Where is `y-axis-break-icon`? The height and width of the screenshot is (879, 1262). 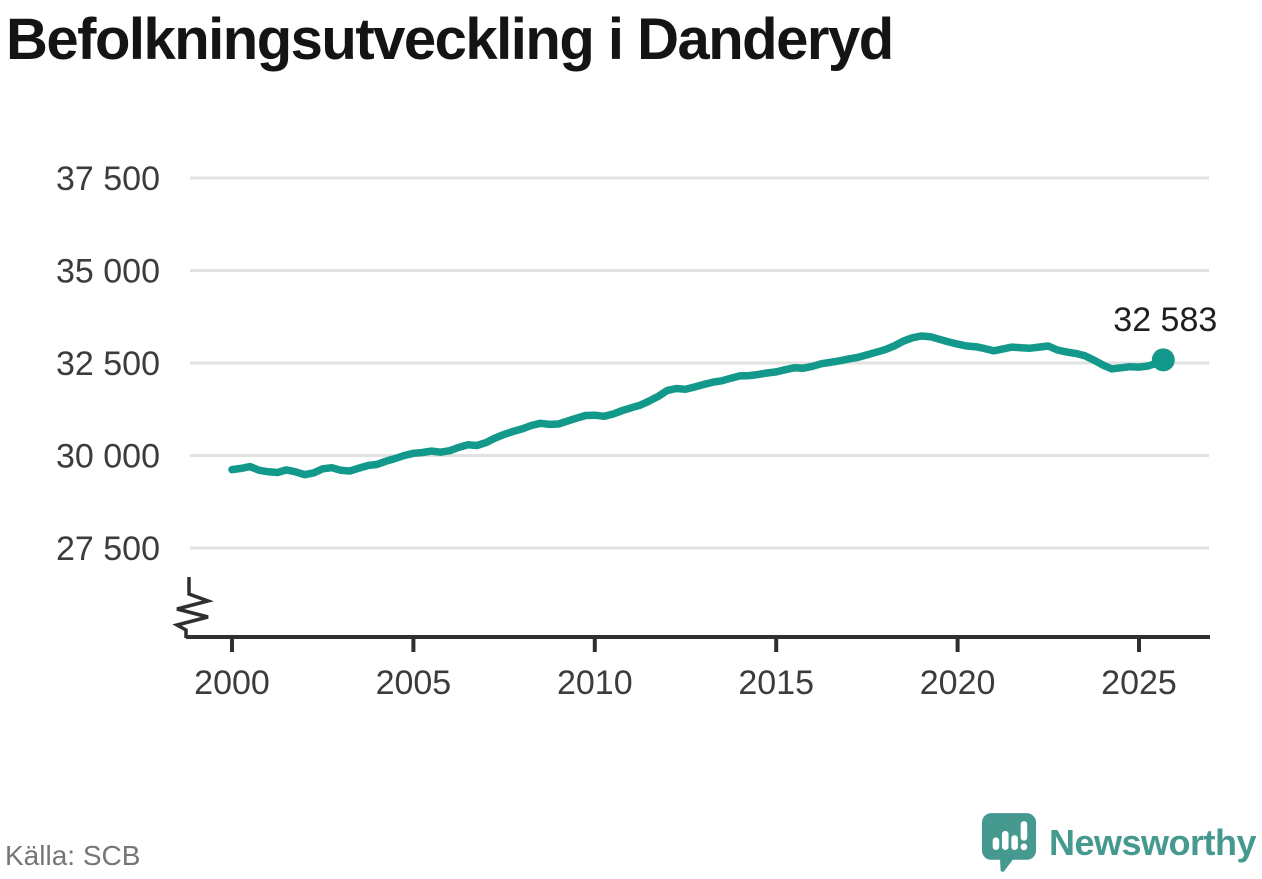
y-axis-break-icon is located at coordinates (193, 607).